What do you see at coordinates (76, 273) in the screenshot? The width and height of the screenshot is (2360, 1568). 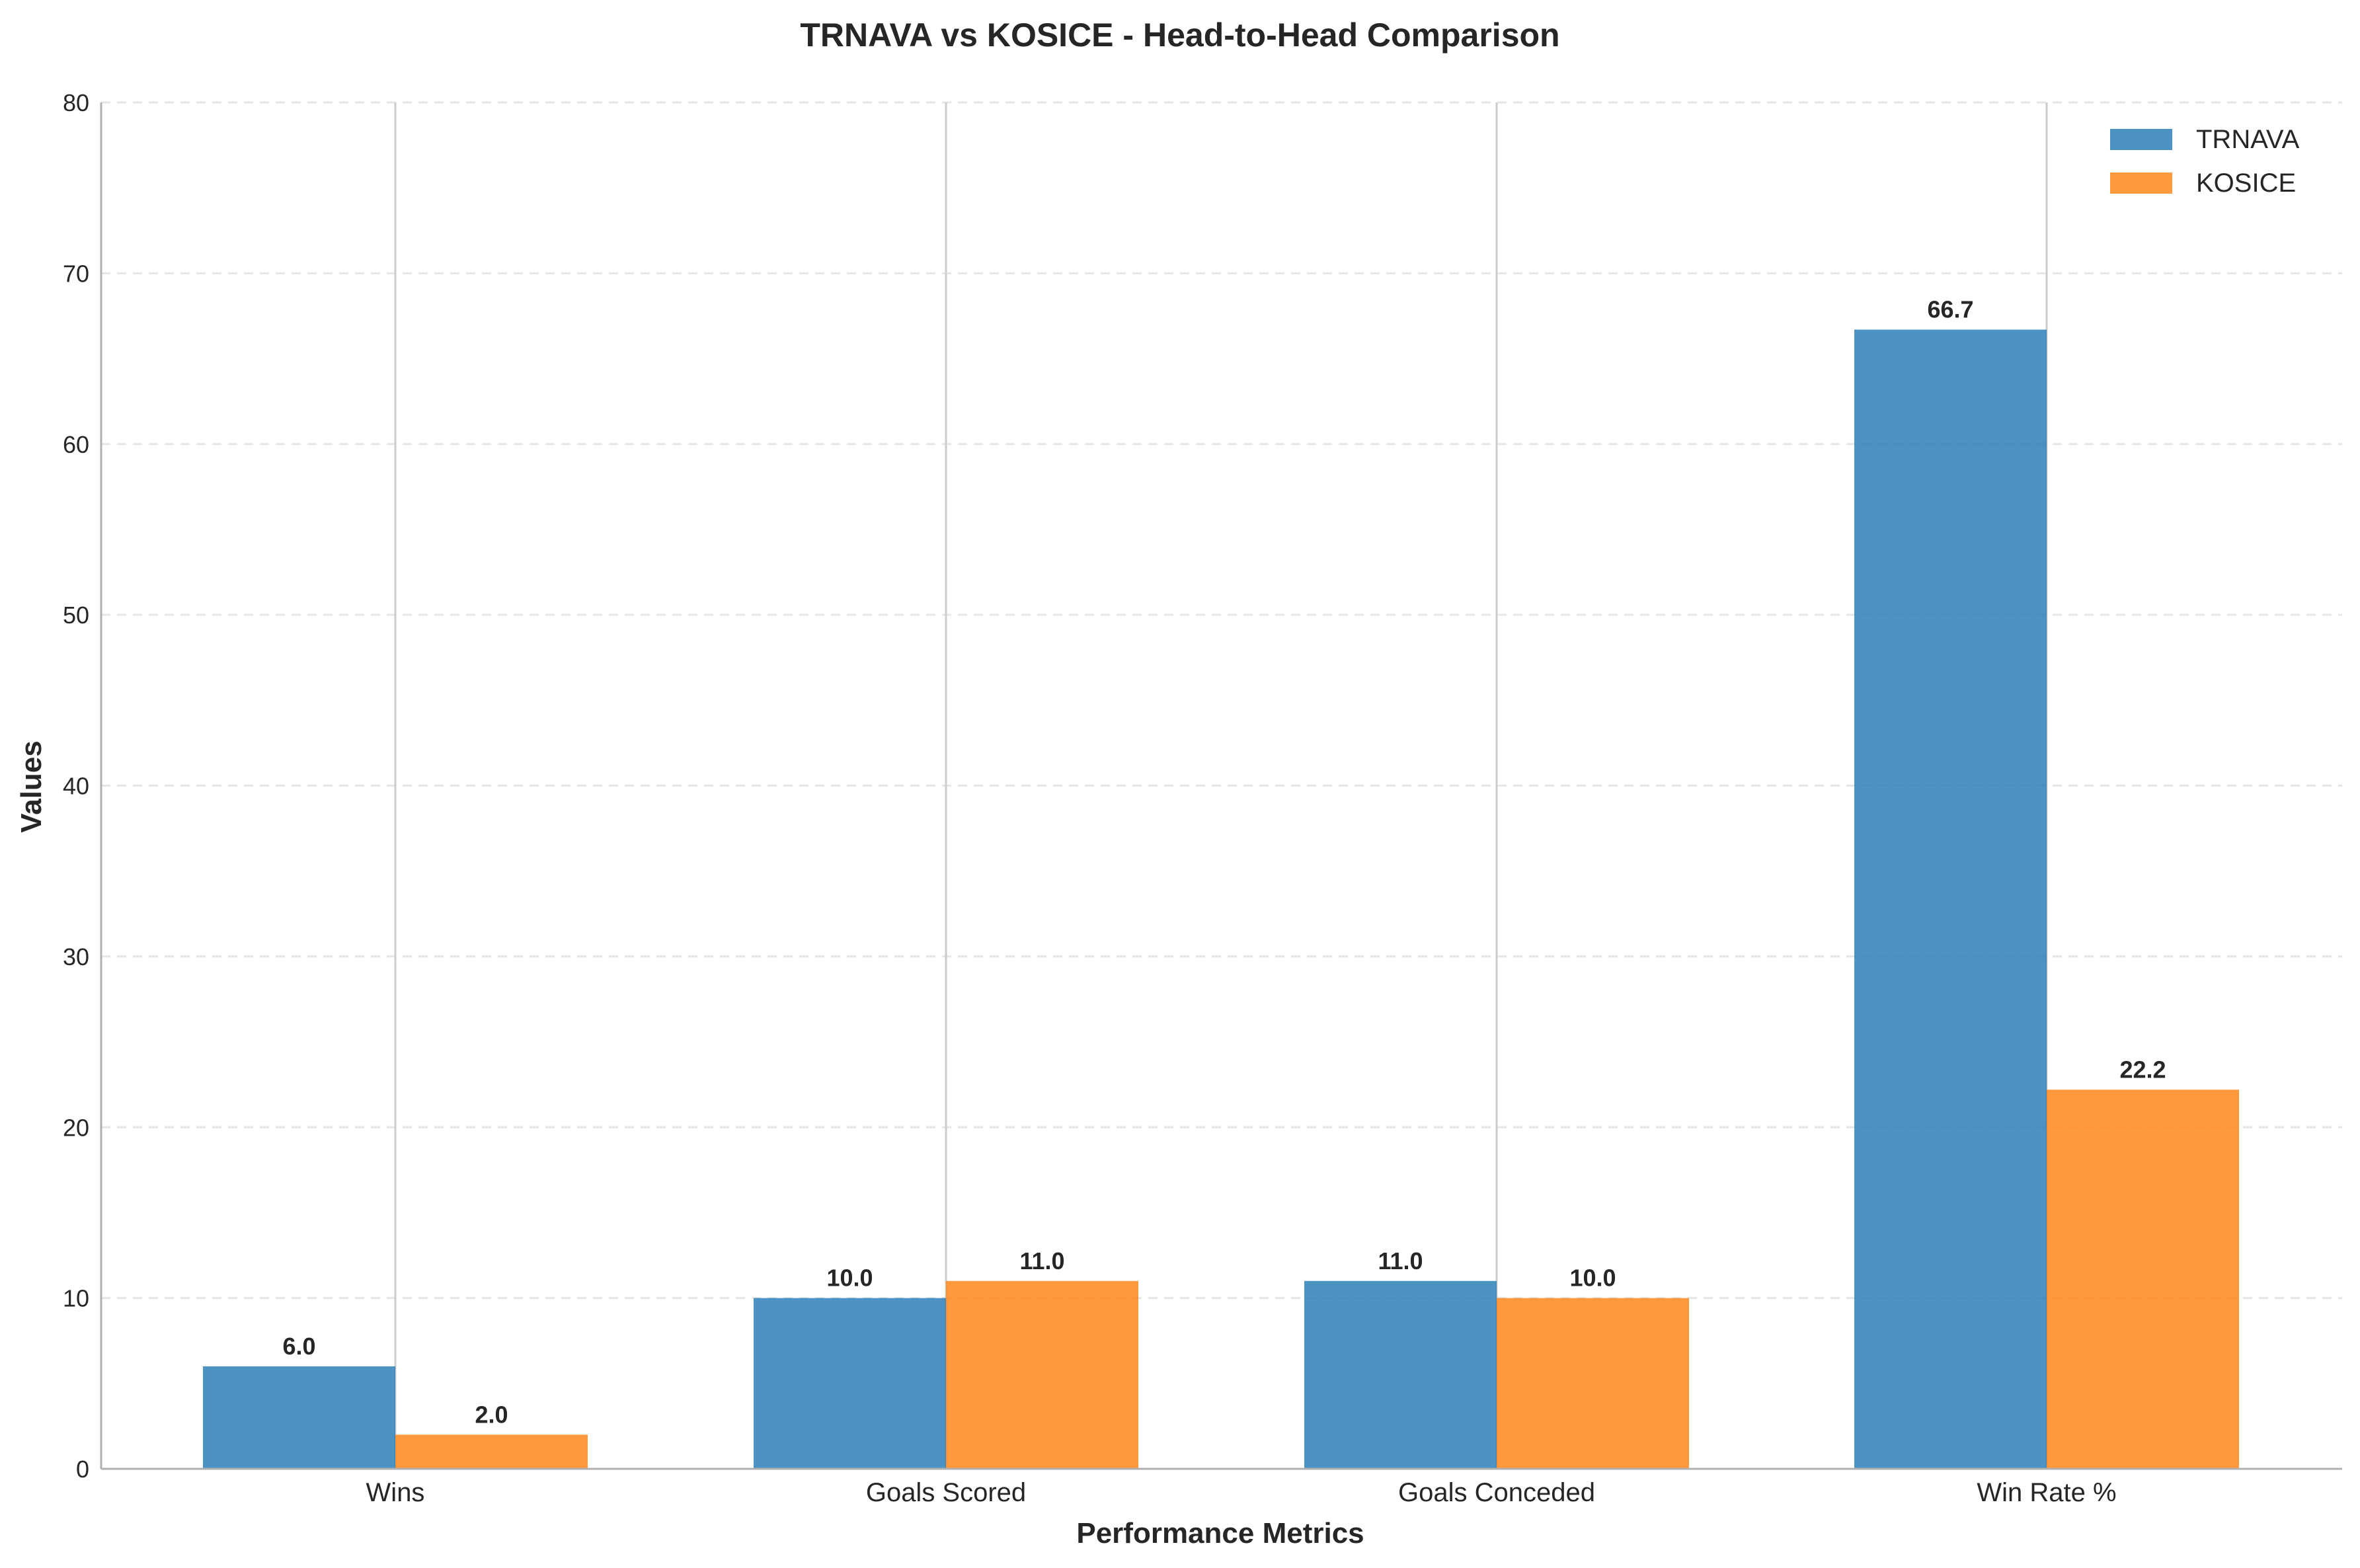 I see `y-tick-label: 70` at bounding box center [76, 273].